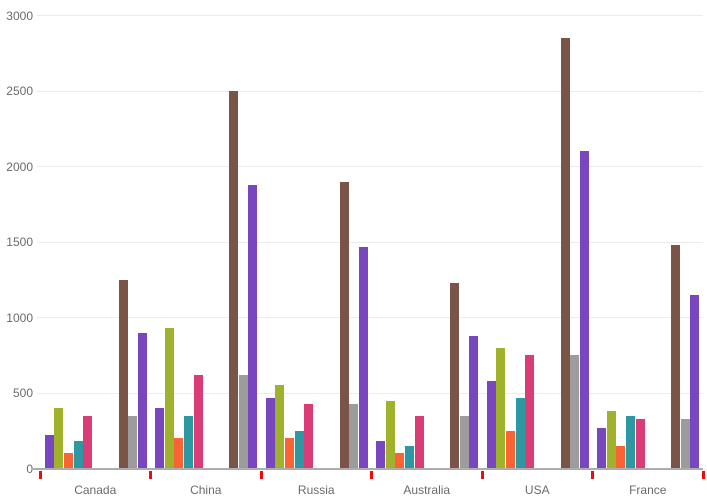 The image size is (707, 500). I want to click on bar-russia-pink, so click(309, 436).